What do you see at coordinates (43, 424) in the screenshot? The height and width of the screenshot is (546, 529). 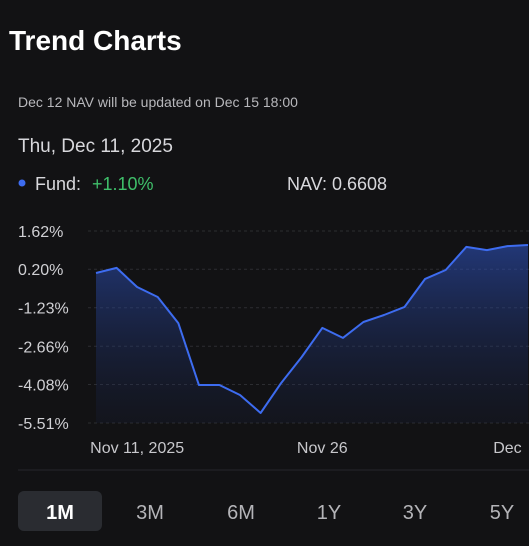 I see `y-tick-label: -5.51%` at bounding box center [43, 424].